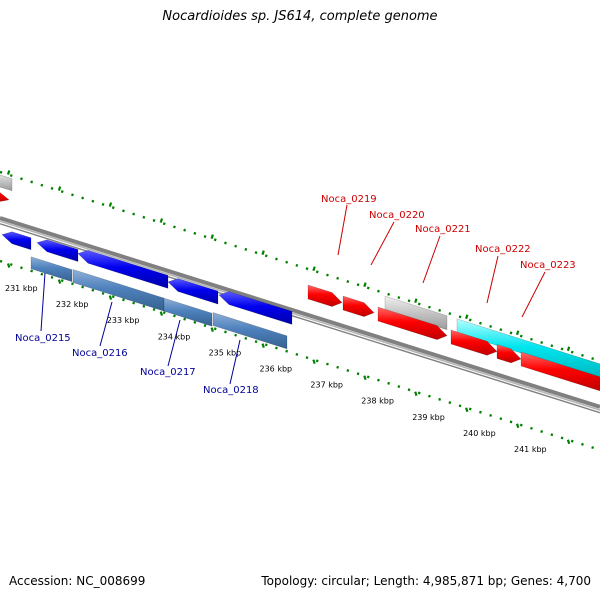 This screenshot has height=600, width=600. Describe the element at coordinates (443, 229) in the screenshot. I see `gene-label: Noca_0221` at that location.